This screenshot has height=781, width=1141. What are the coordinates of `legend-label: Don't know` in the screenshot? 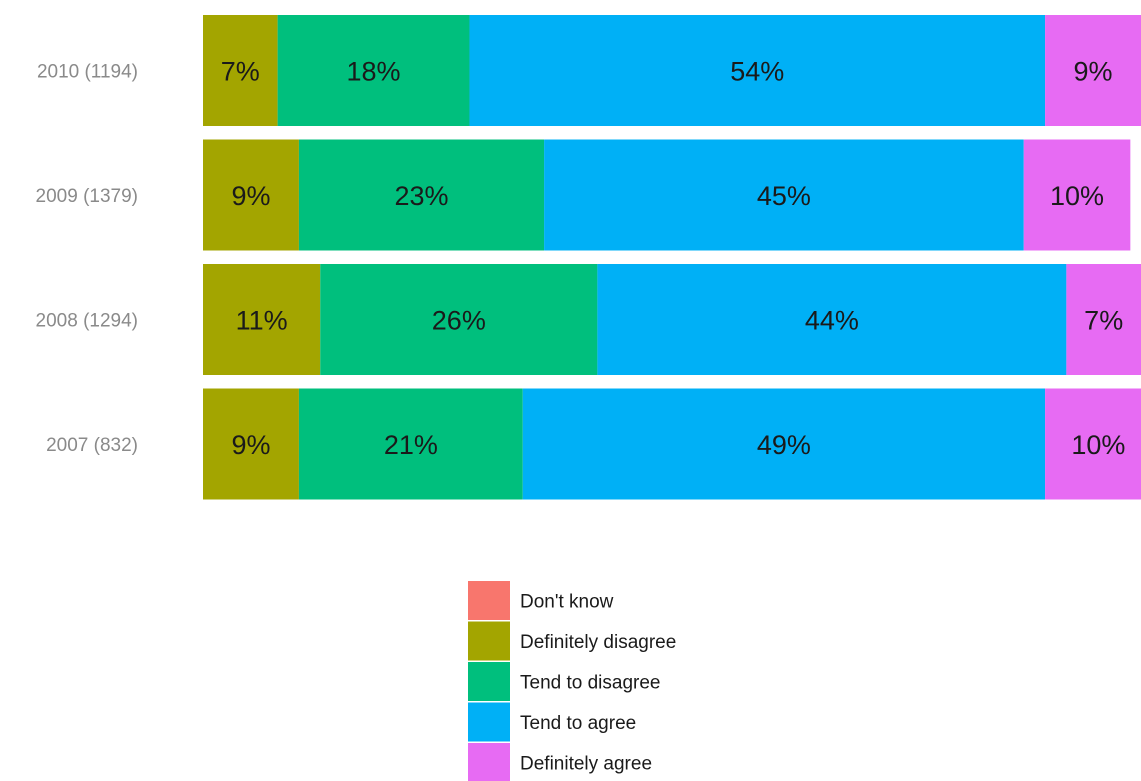 It's located at (567, 602).